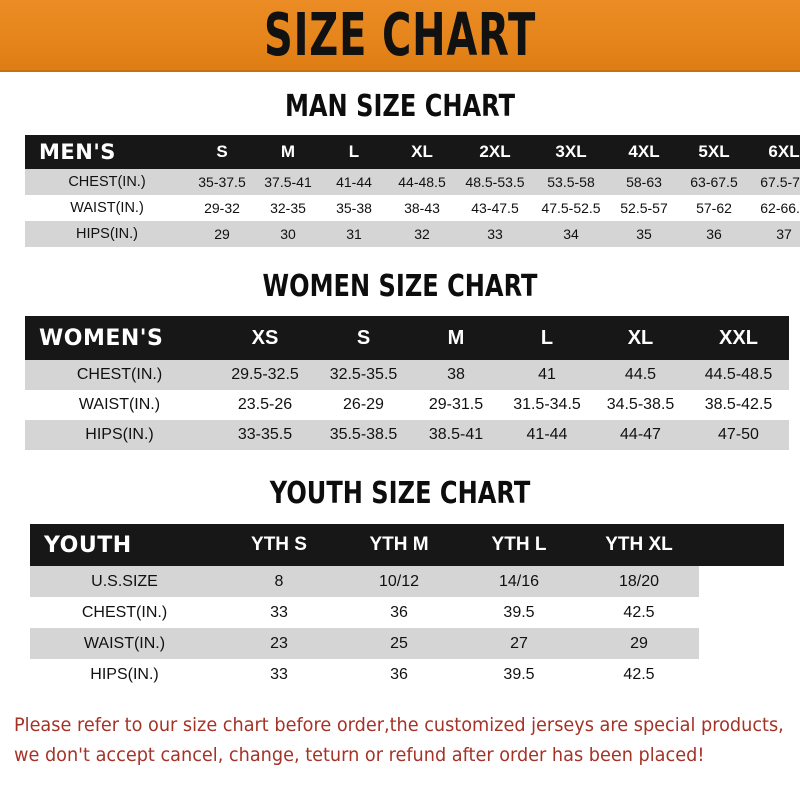  Describe the element at coordinates (124, 674) in the screenshot. I see `youth-row-hips-label: HIPS(IN.)` at that location.